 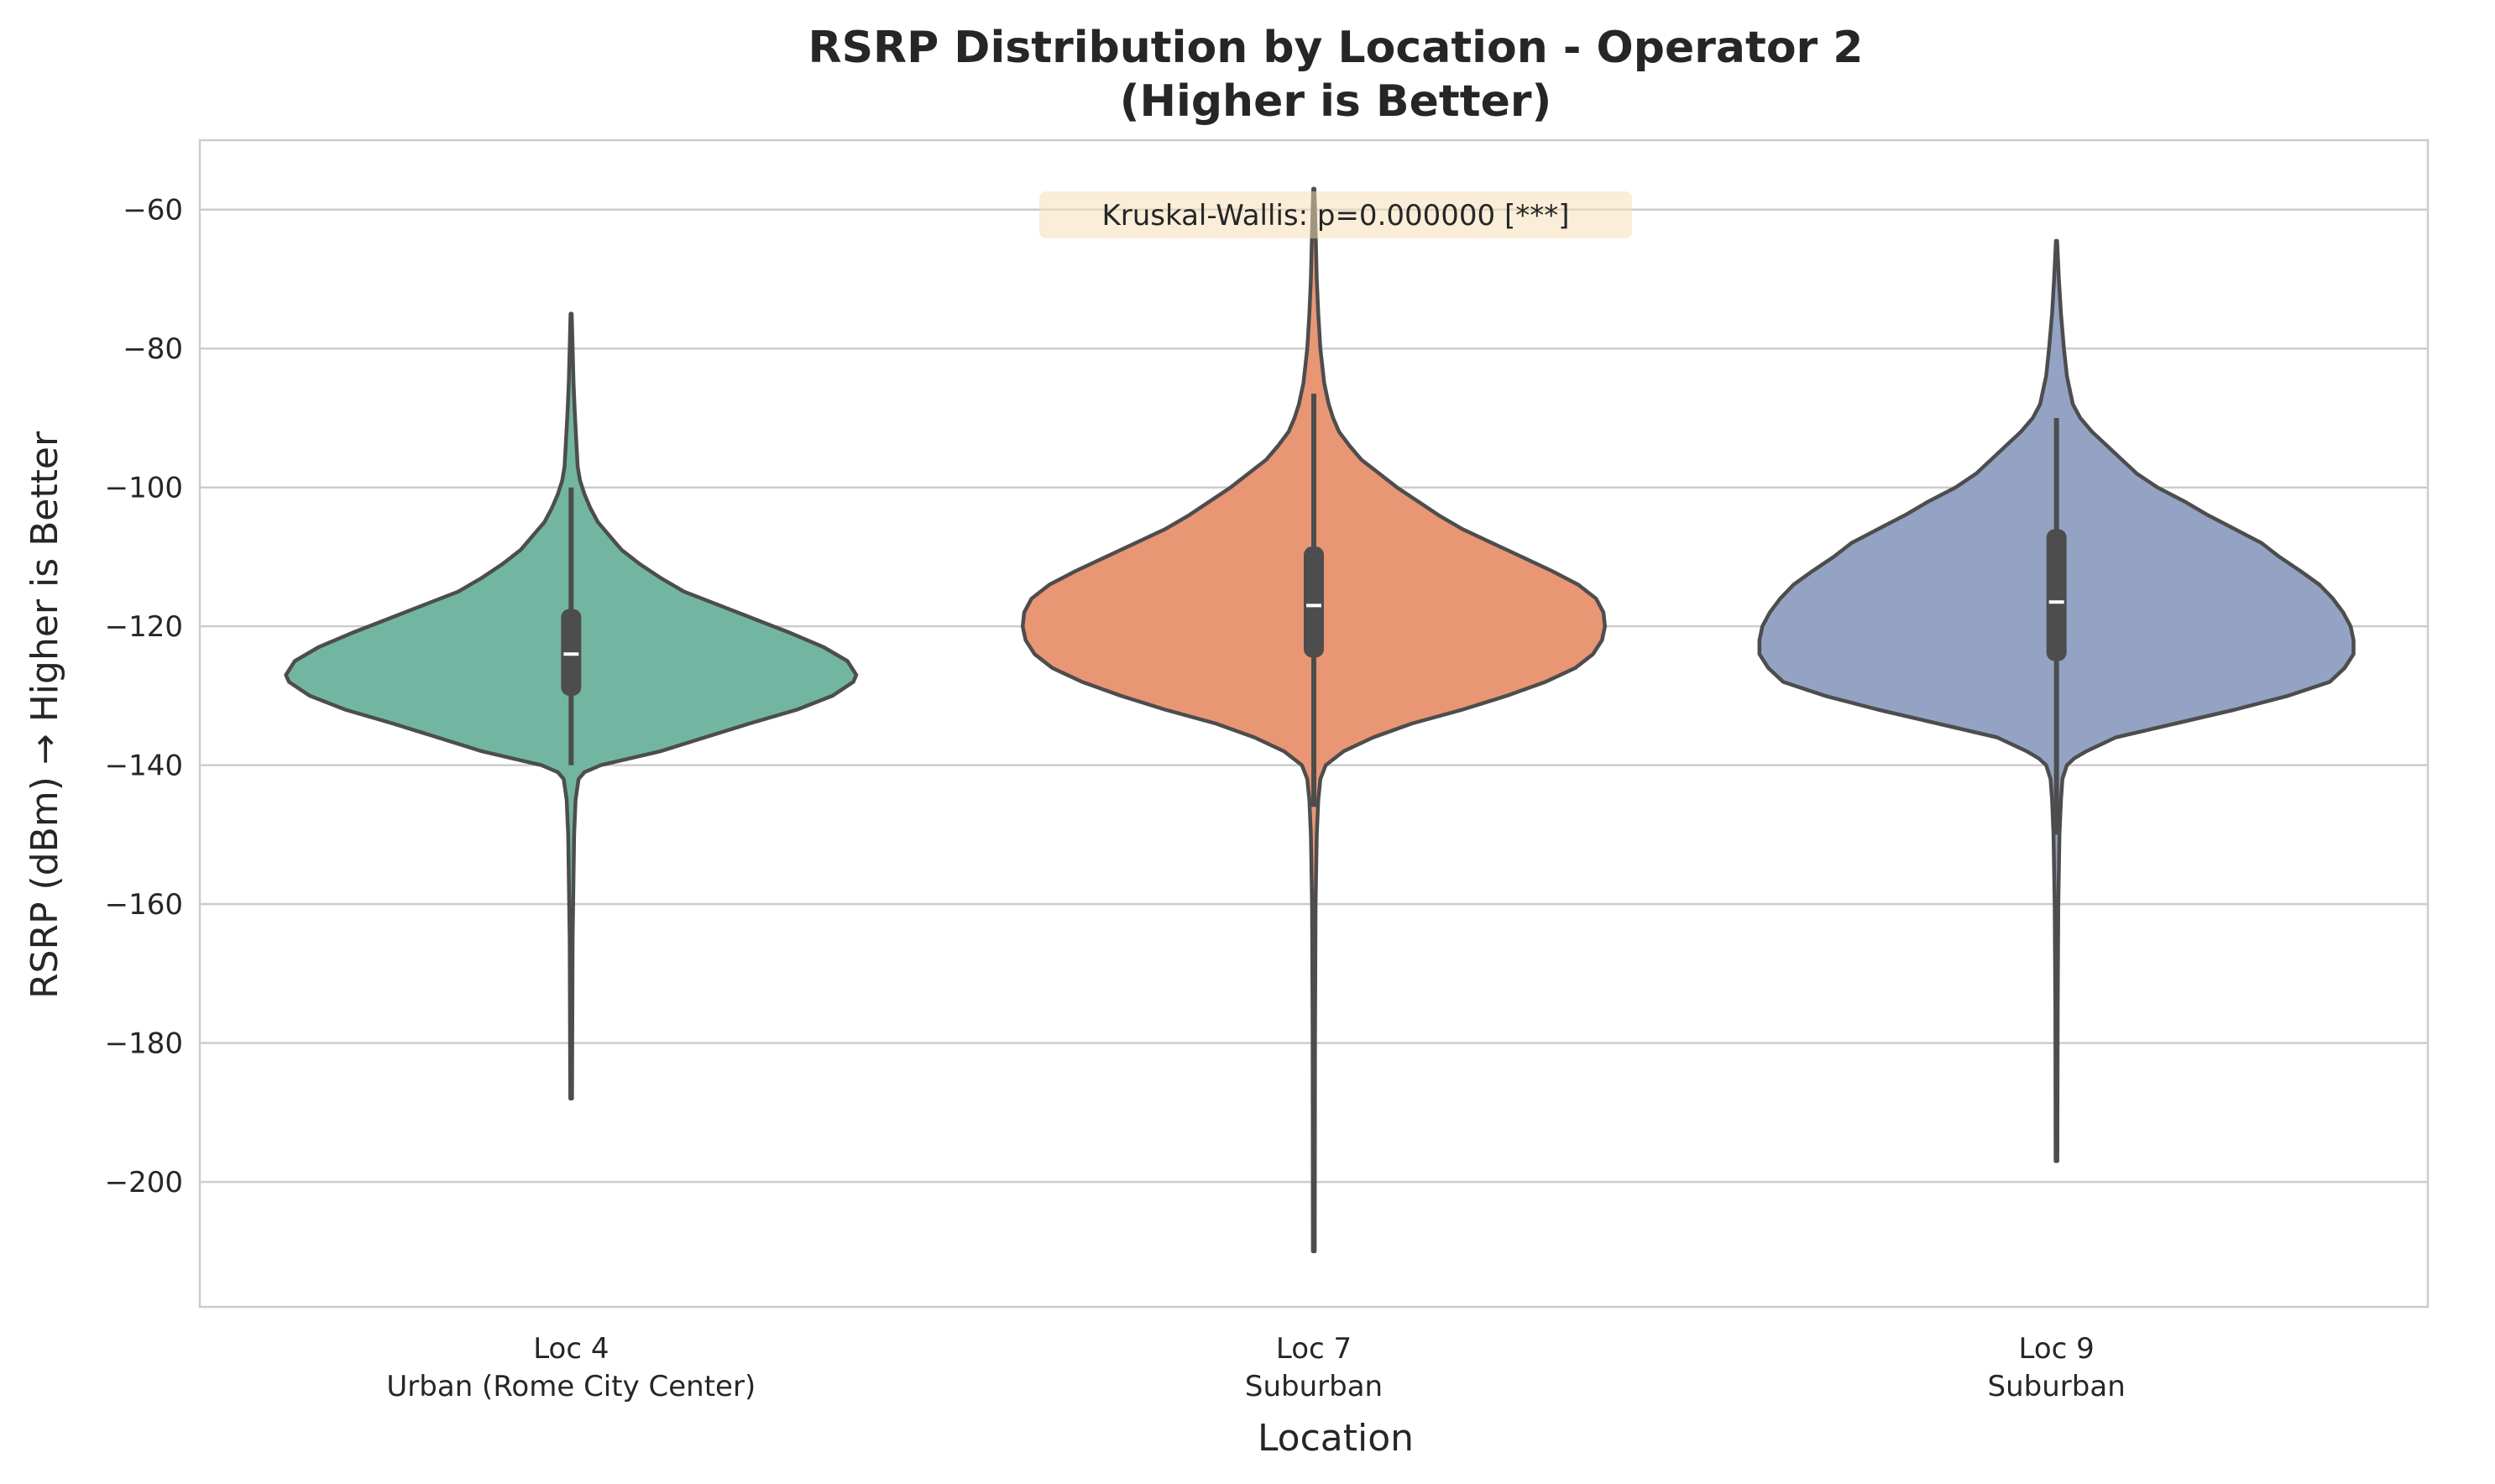 What do you see at coordinates (571, 1386) in the screenshot?
I see `x-tick-sublabel: Urban (Rome City Center)` at bounding box center [571, 1386].